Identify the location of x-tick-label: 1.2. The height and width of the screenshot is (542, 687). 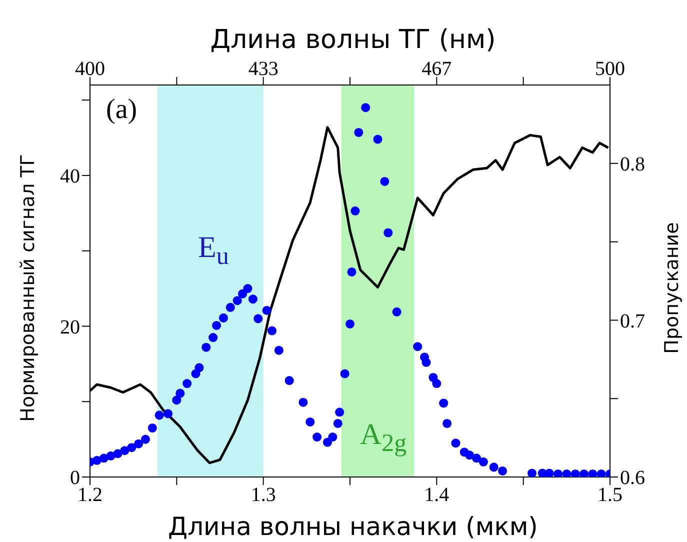
(90, 495).